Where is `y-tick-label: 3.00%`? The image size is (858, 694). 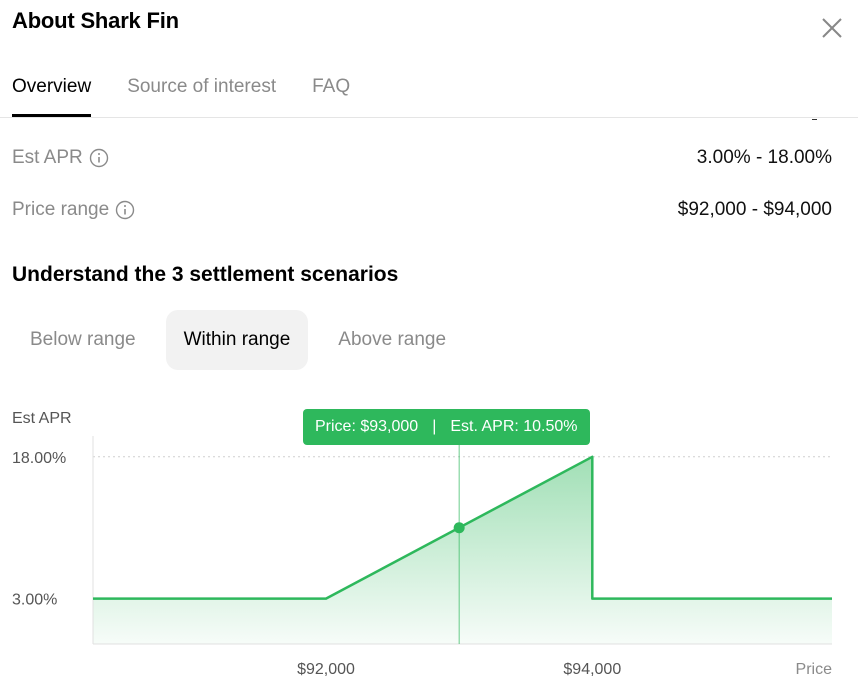 y-tick-label: 3.00% is located at coordinates (34, 600).